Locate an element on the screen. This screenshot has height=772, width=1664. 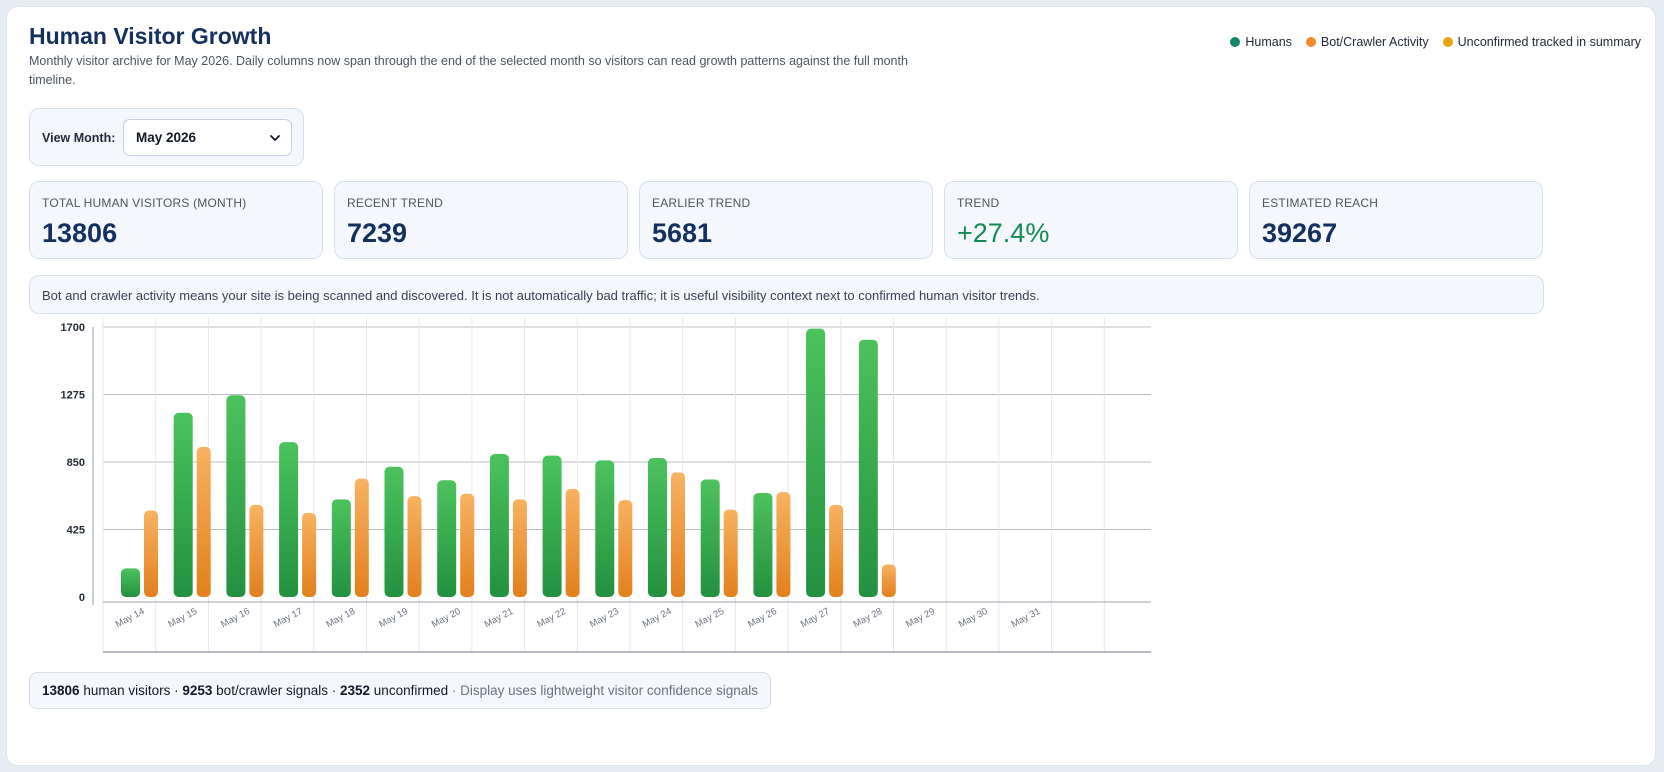
kpi-total-human-visitors: TOTAL HUMAN VISITORS (MONTH) 13806 is located at coordinates (176, 220).